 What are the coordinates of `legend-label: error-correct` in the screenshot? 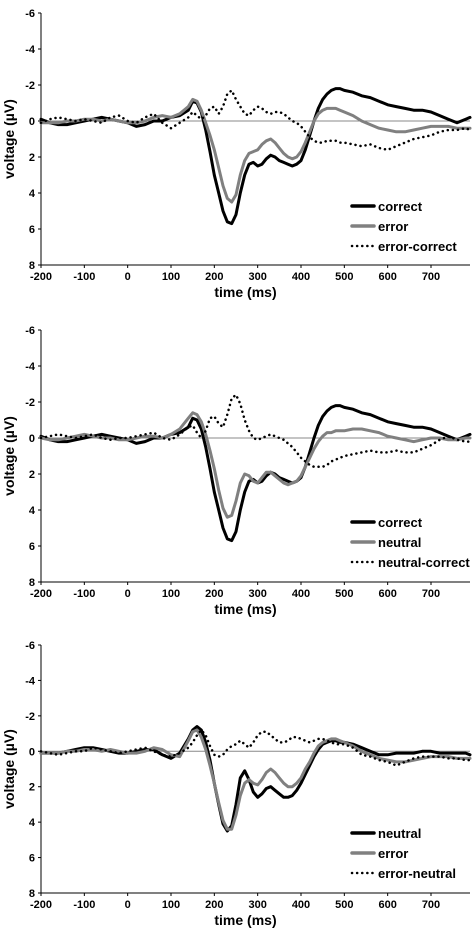 It's located at (417, 246).